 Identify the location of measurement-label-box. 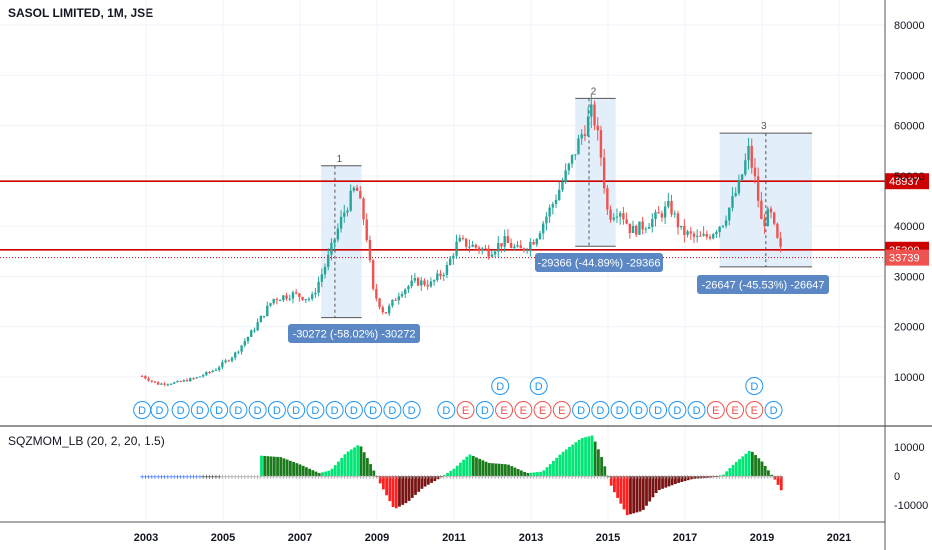
(599, 262).